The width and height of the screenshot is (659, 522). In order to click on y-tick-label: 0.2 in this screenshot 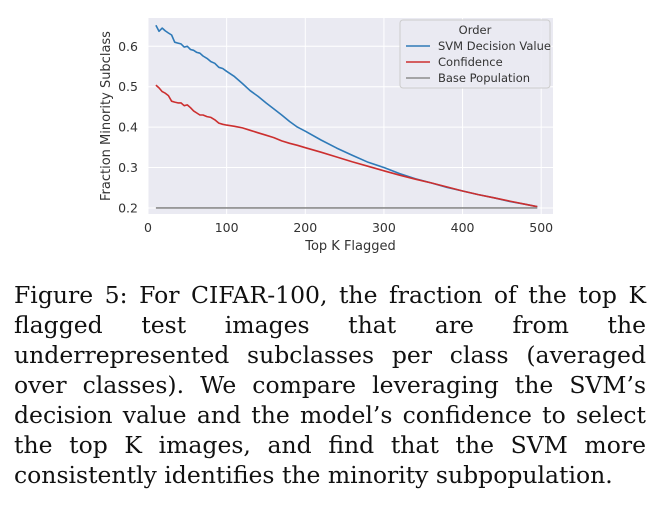, I will do `click(128, 207)`.